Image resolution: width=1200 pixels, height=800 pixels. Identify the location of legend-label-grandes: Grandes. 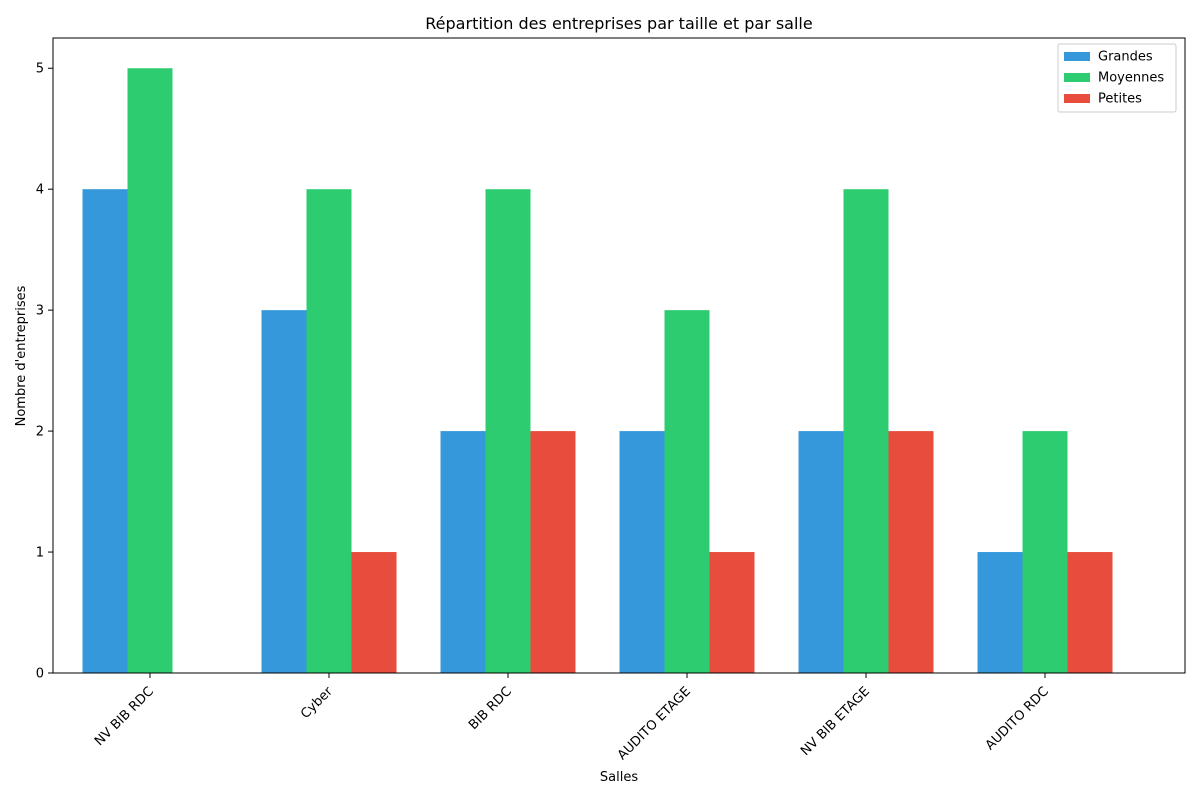
(1125, 57).